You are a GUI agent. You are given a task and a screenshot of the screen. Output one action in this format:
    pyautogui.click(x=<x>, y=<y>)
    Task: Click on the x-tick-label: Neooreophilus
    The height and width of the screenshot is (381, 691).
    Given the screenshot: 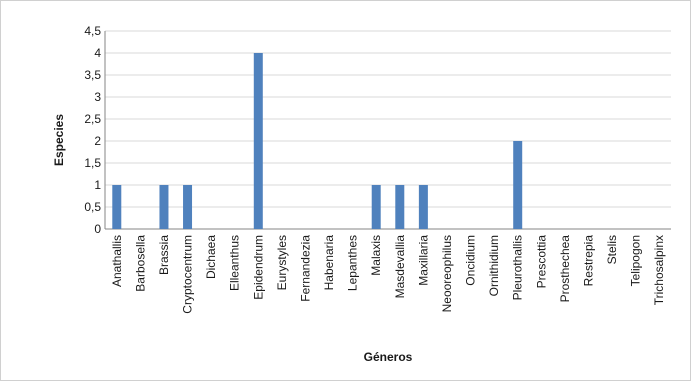 What is the action you would take?
    pyautogui.click(x=447, y=273)
    